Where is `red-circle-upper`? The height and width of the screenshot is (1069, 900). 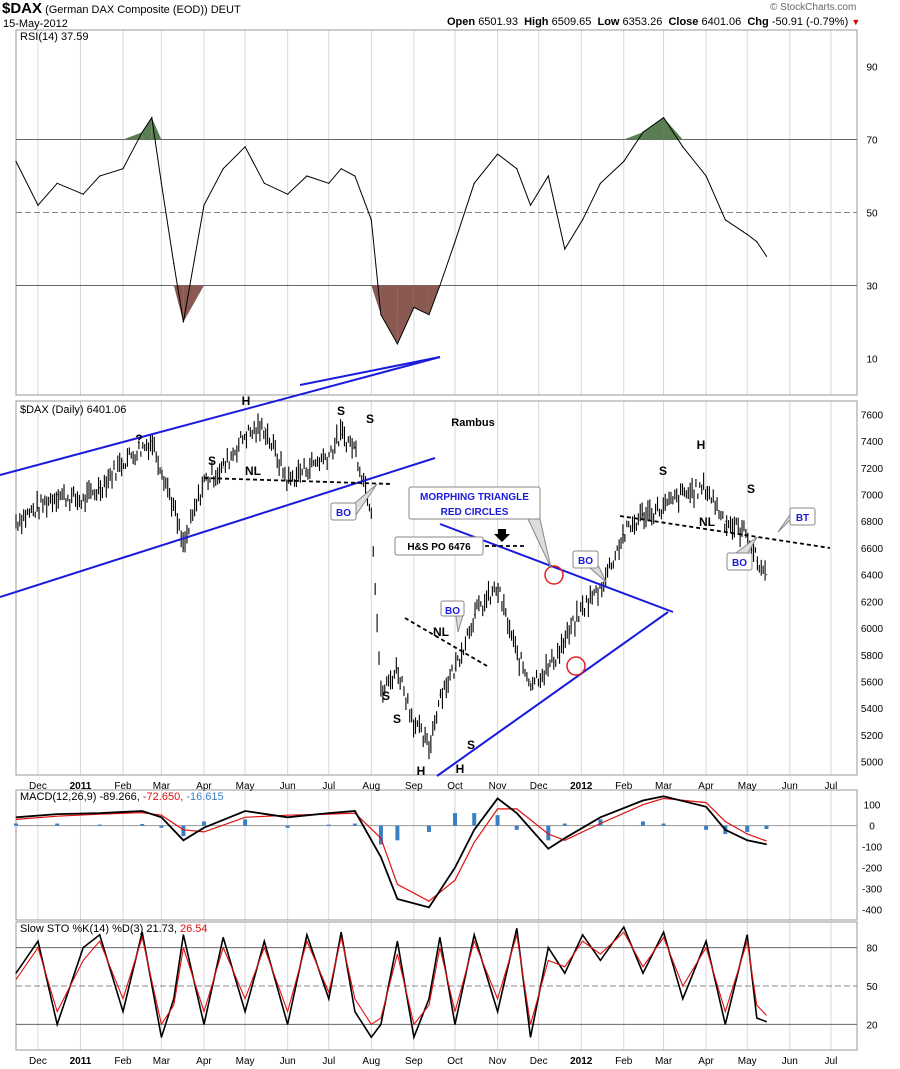
red-circle-upper is located at coordinates (554, 575).